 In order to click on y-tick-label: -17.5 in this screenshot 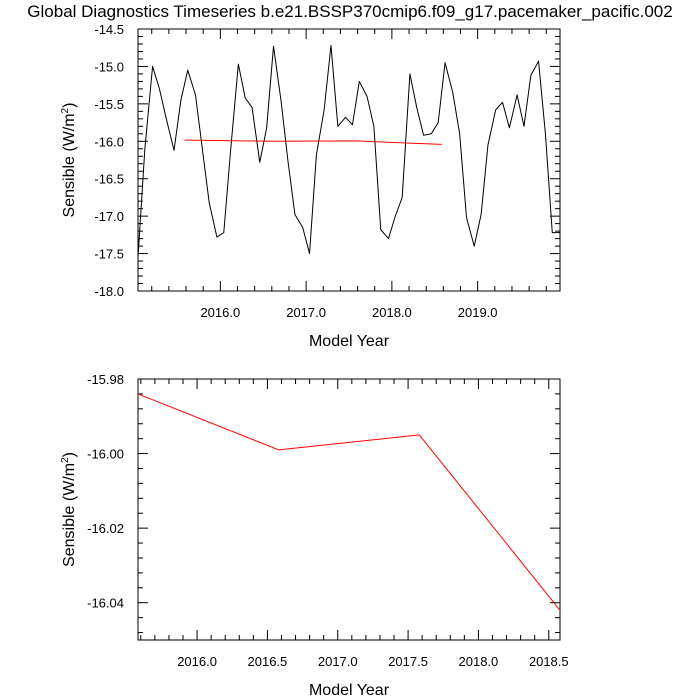, I will do `click(109, 254)`.